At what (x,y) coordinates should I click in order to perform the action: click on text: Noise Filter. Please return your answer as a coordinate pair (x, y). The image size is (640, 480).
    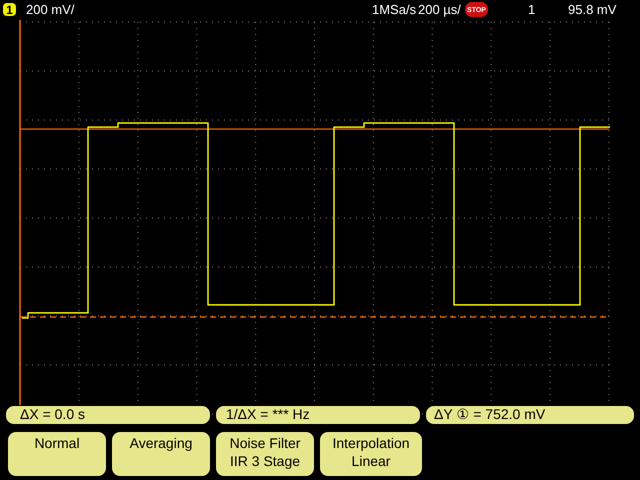
    Looking at the image, I should click on (265, 443).